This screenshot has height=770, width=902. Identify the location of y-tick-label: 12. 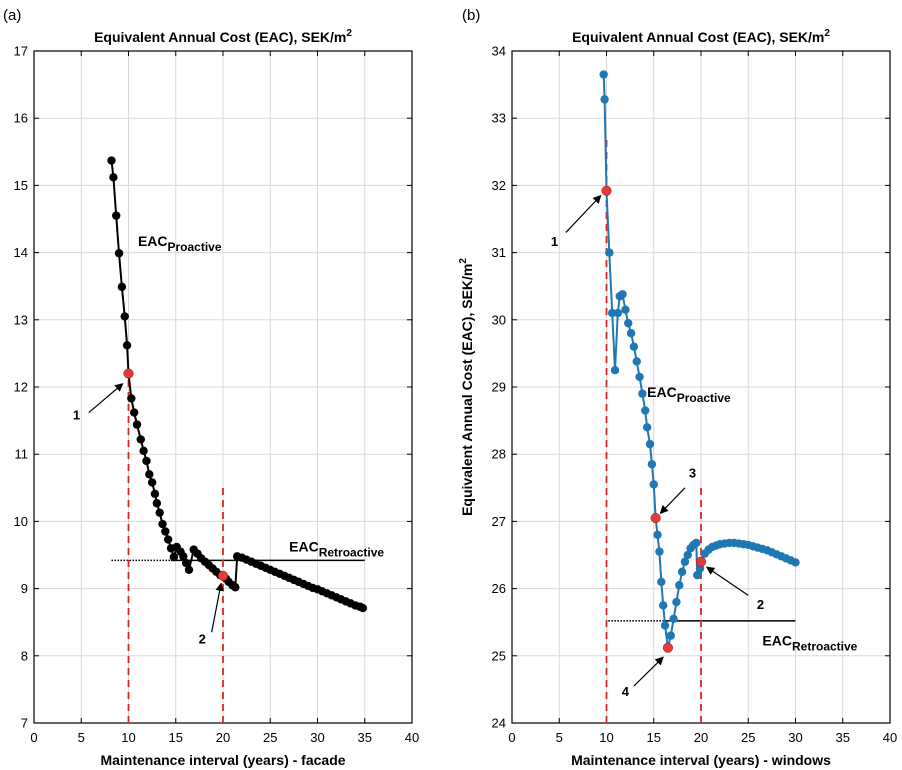
(21, 387).